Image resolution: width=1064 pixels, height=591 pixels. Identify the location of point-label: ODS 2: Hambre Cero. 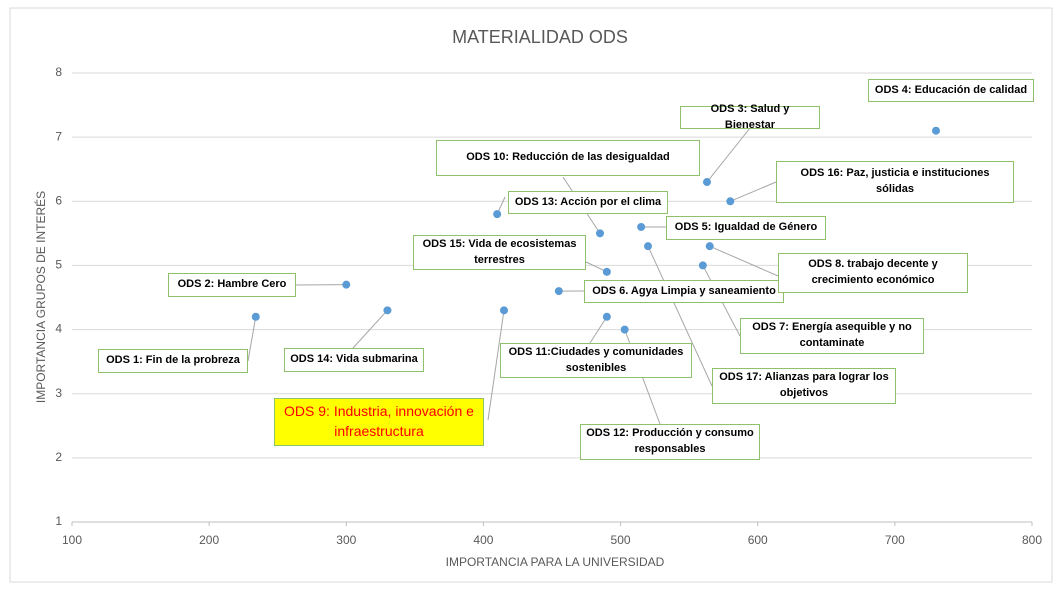
(232, 285).